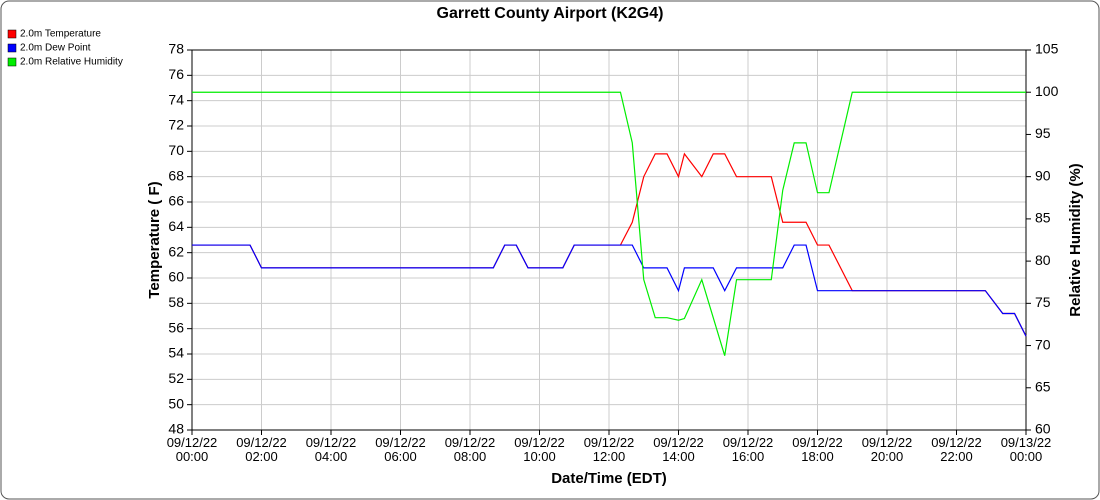 The width and height of the screenshot is (1100, 500). What do you see at coordinates (176, 226) in the screenshot?
I see `y-tick-label: 64` at bounding box center [176, 226].